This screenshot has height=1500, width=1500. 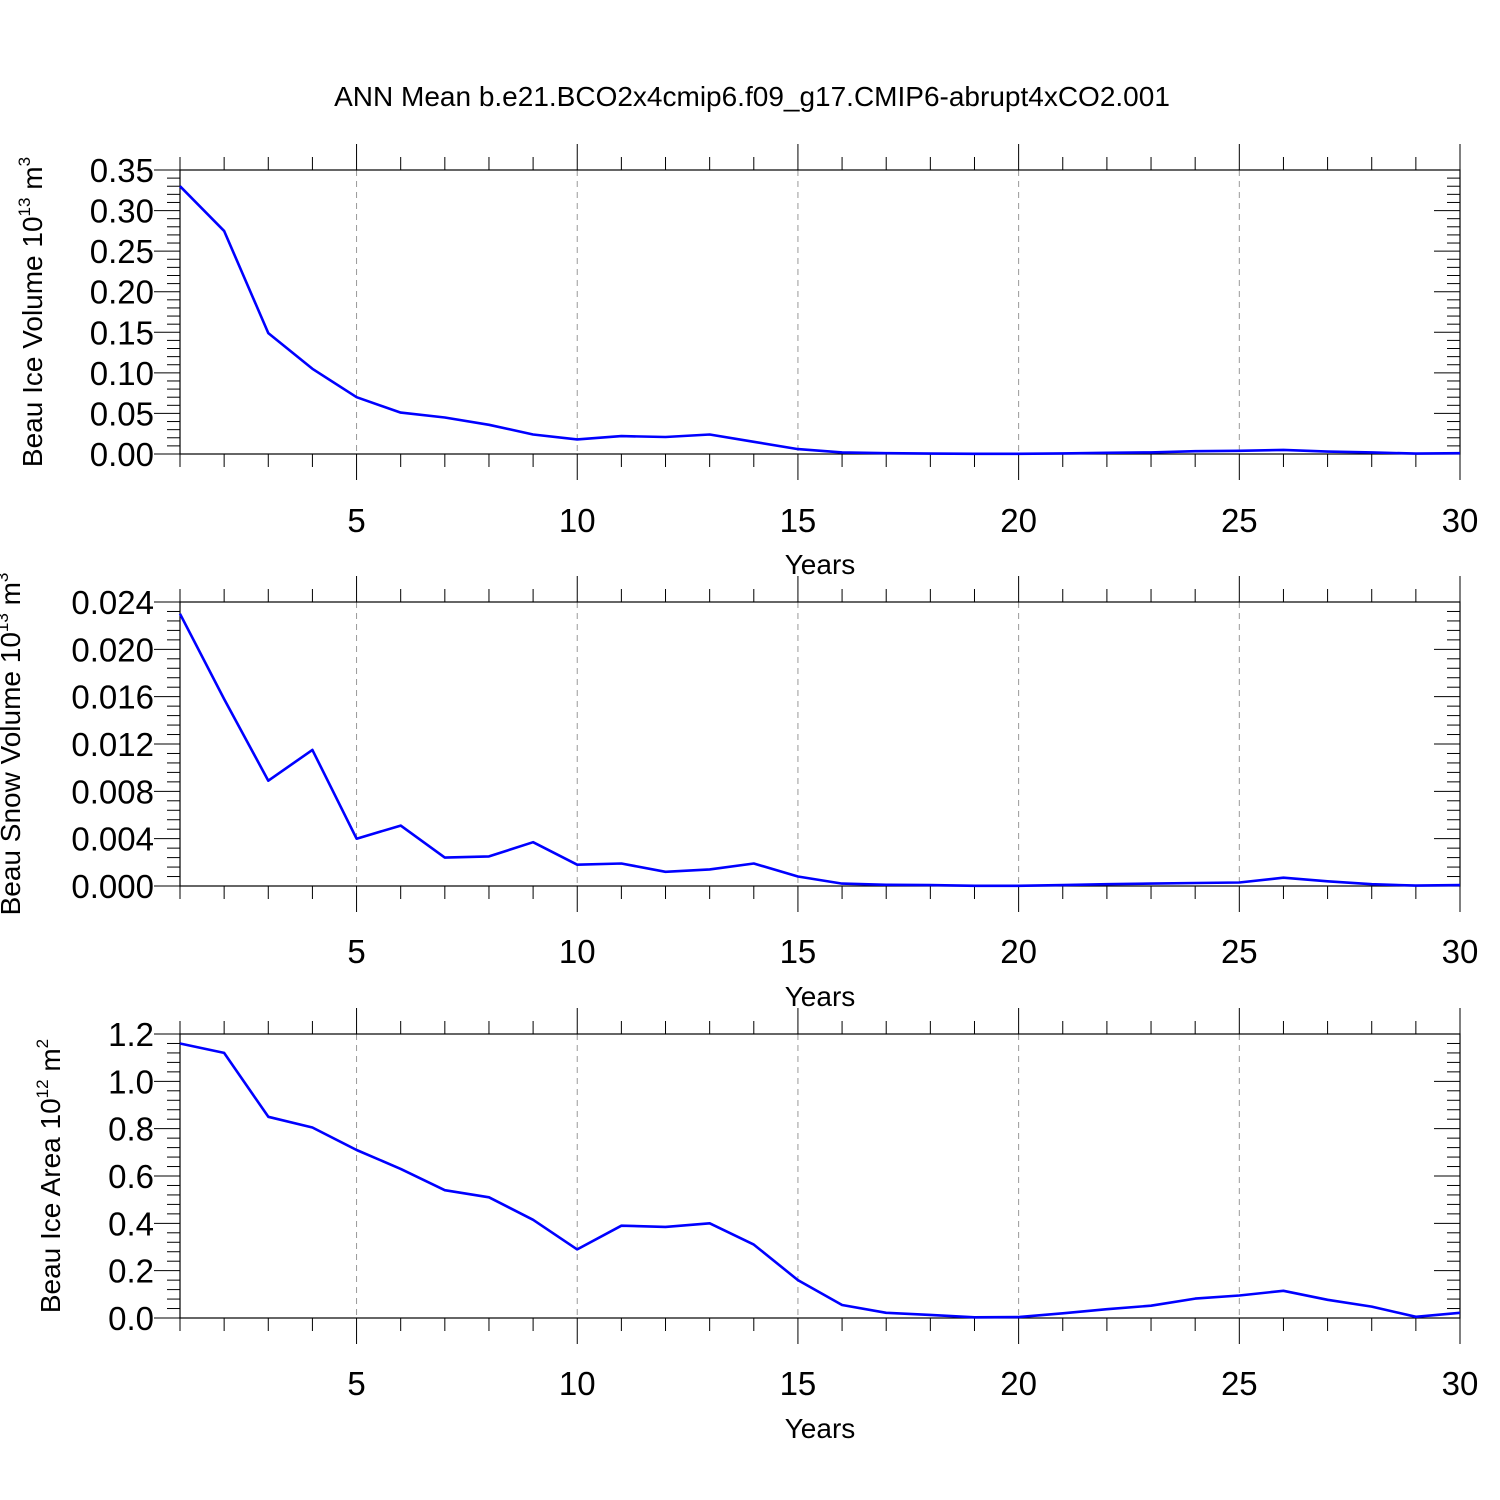 I want to click on y-tick-label: 1.2, so click(x=131, y=1034).